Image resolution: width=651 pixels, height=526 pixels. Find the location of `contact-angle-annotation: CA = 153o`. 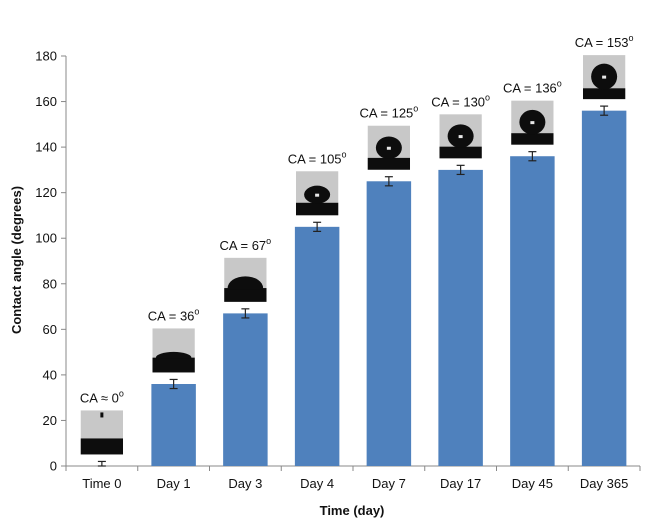

contact-angle-annotation: CA = 153o is located at coordinates (604, 41).